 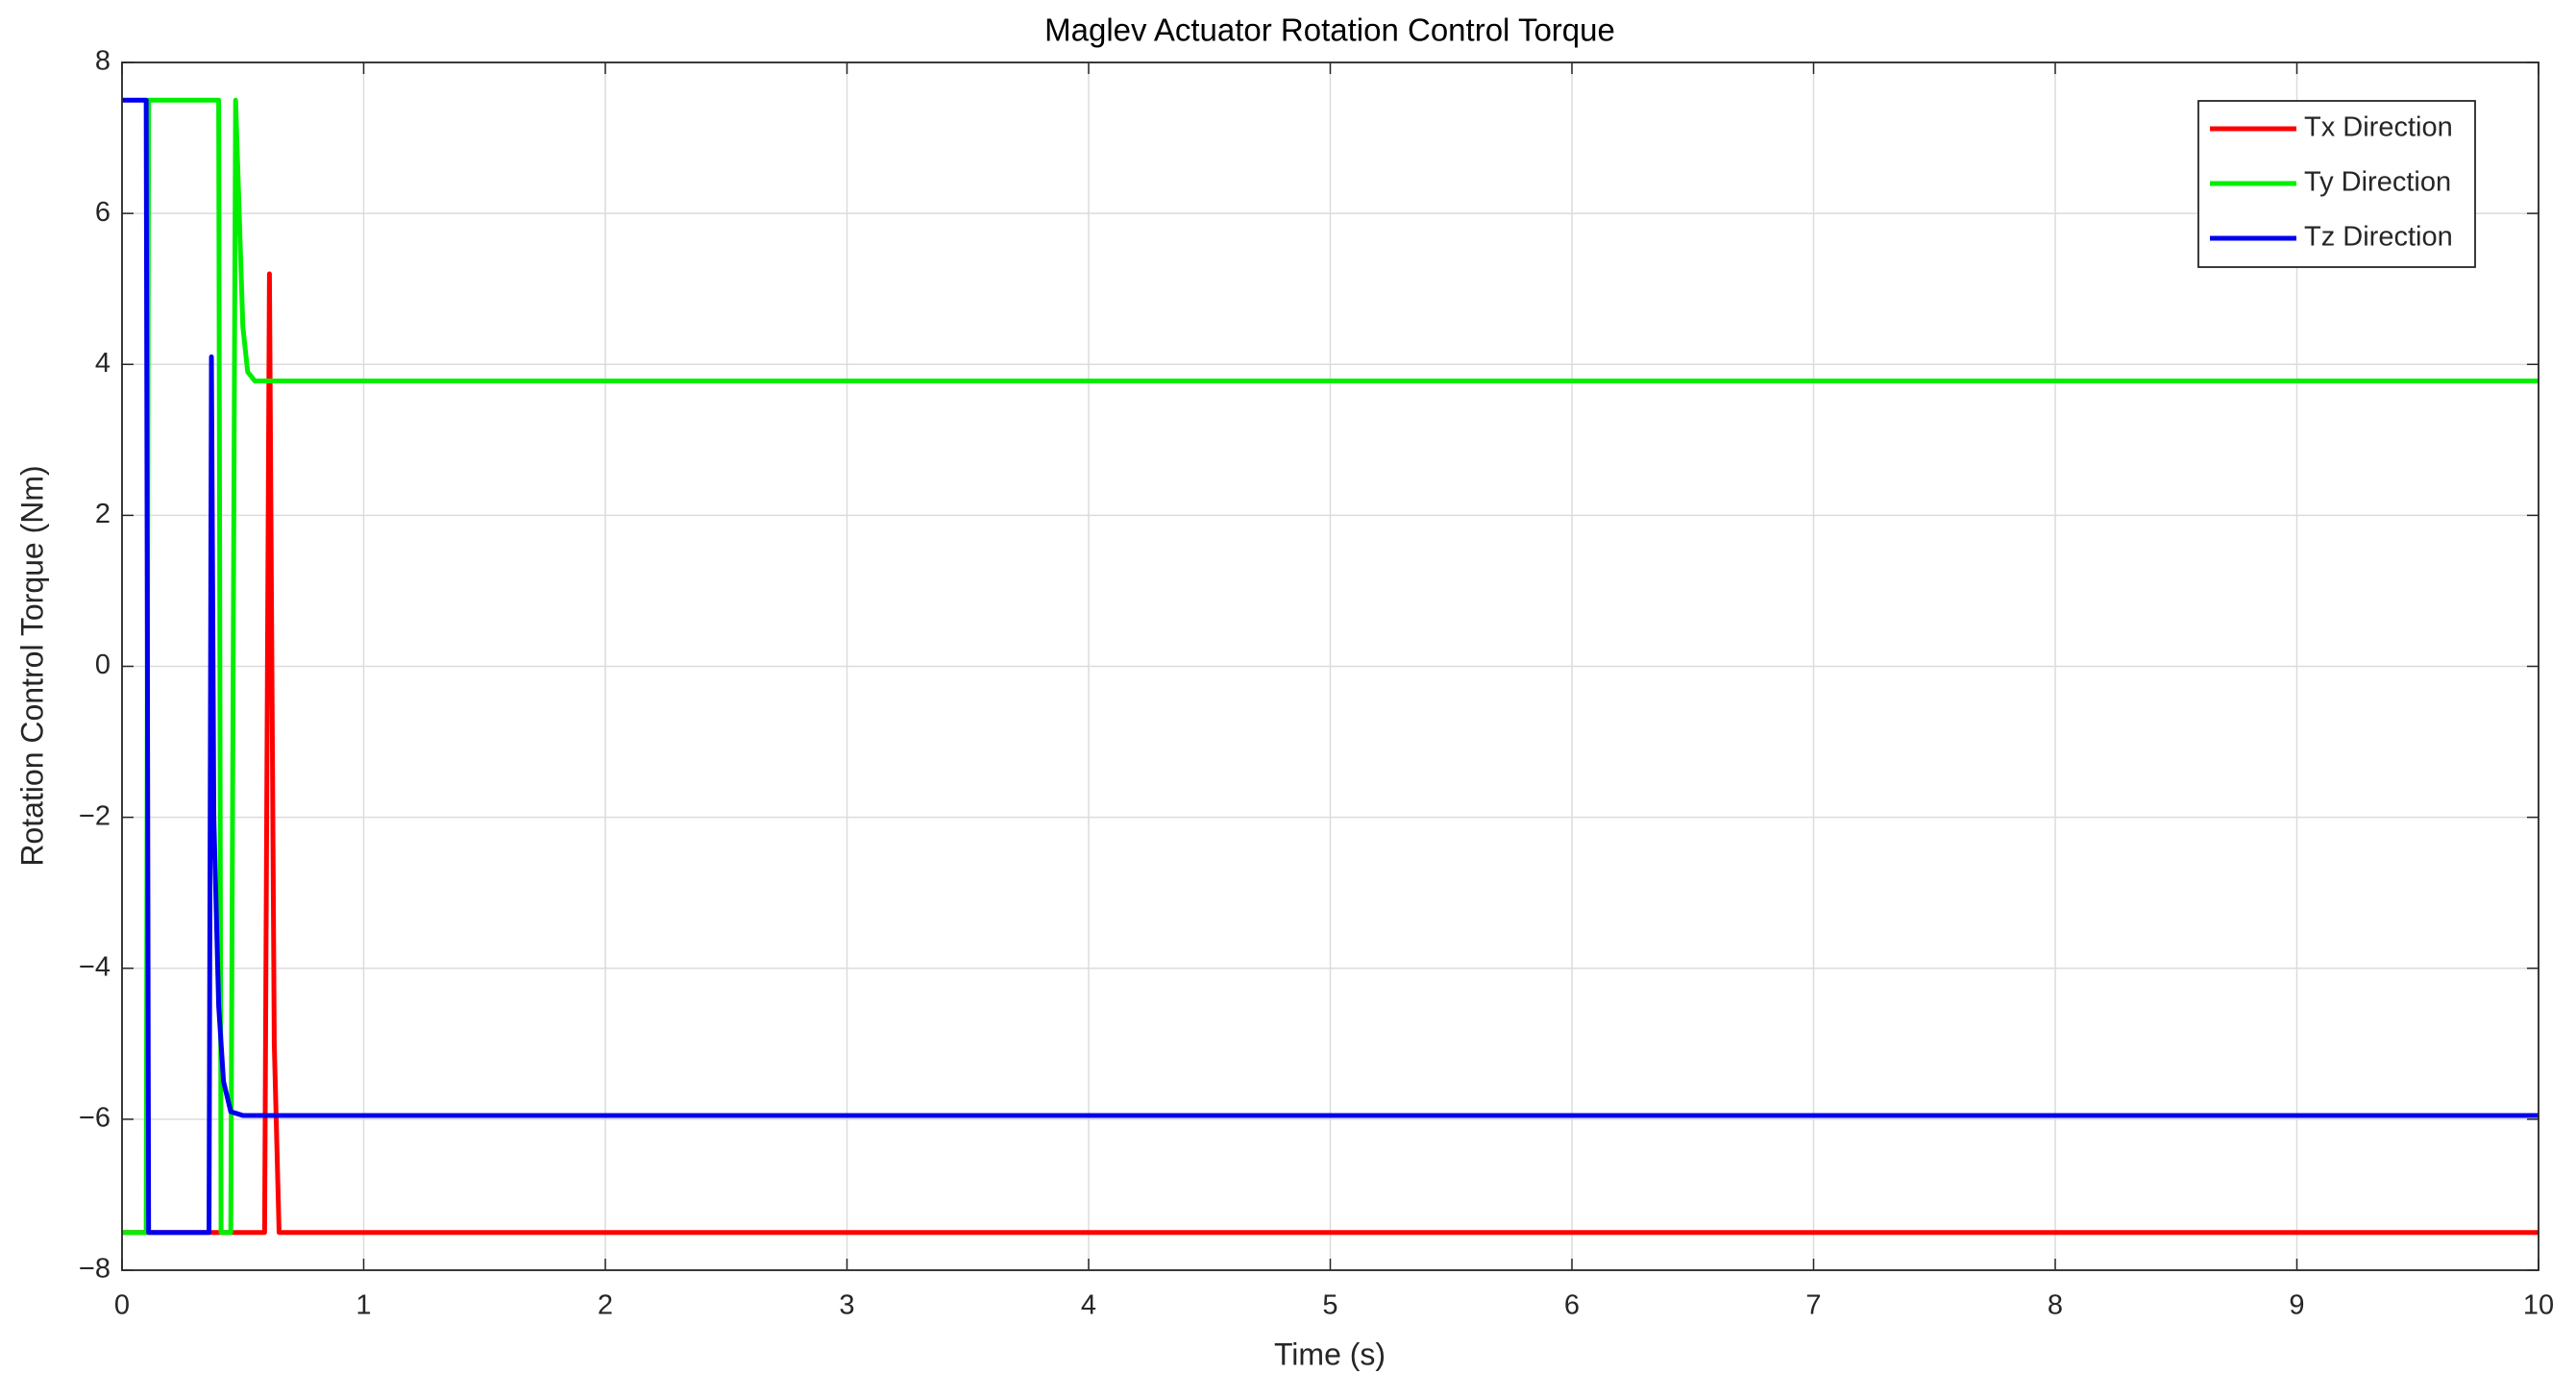 What do you see at coordinates (94, 1119) in the screenshot?
I see `y-tick-label: −6` at bounding box center [94, 1119].